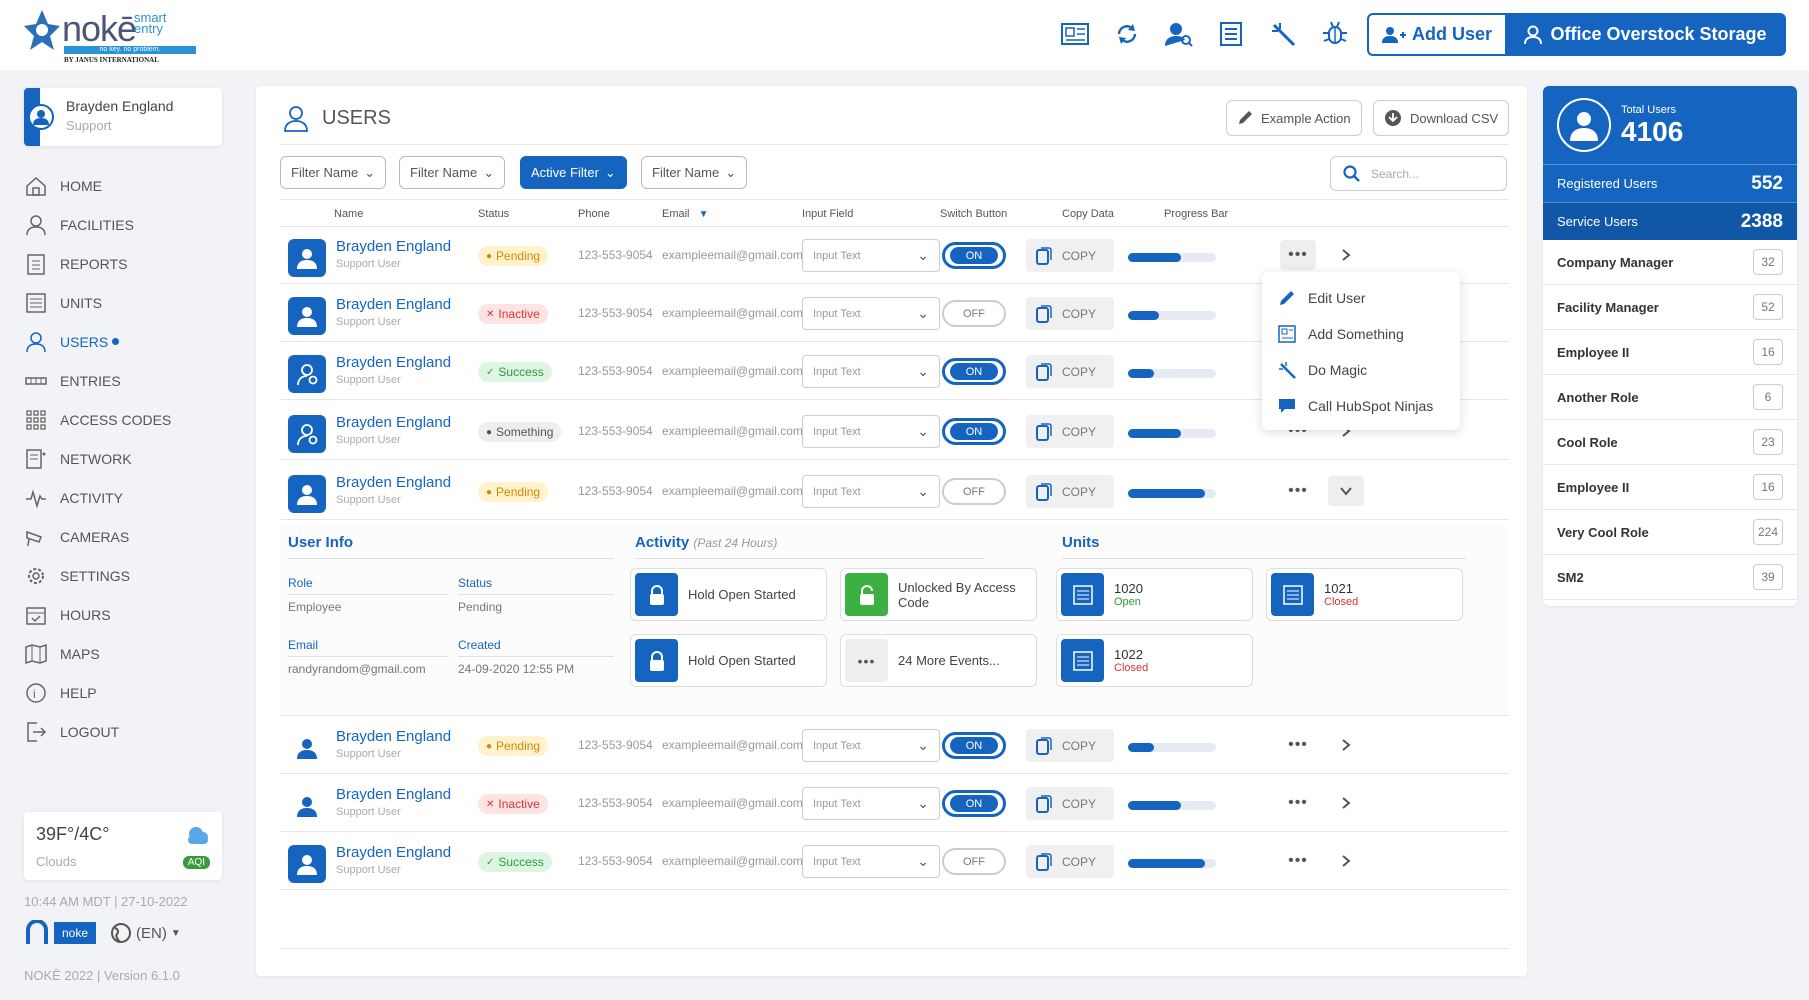 Image resolution: width=1809 pixels, height=1000 pixels. What do you see at coordinates (97, 341) in the screenshot?
I see `nav-users: USERS` at bounding box center [97, 341].